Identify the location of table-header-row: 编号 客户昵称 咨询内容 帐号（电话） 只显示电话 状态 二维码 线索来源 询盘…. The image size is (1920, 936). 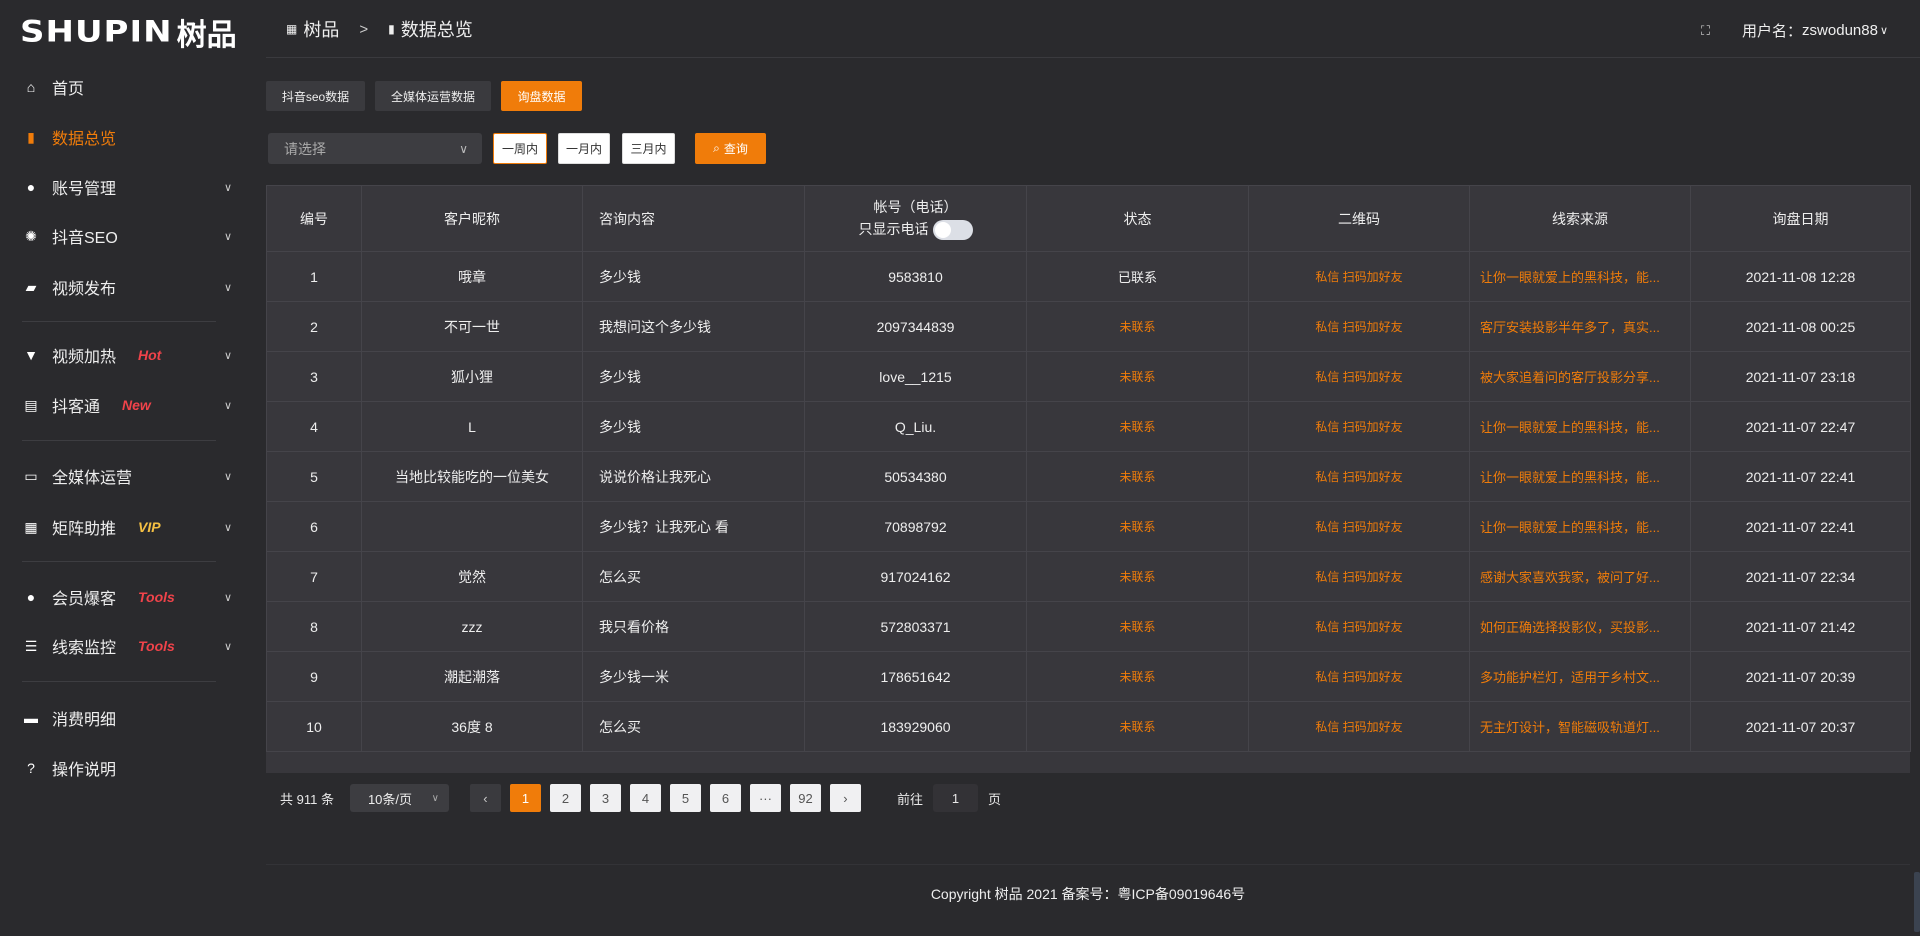
(1088, 218).